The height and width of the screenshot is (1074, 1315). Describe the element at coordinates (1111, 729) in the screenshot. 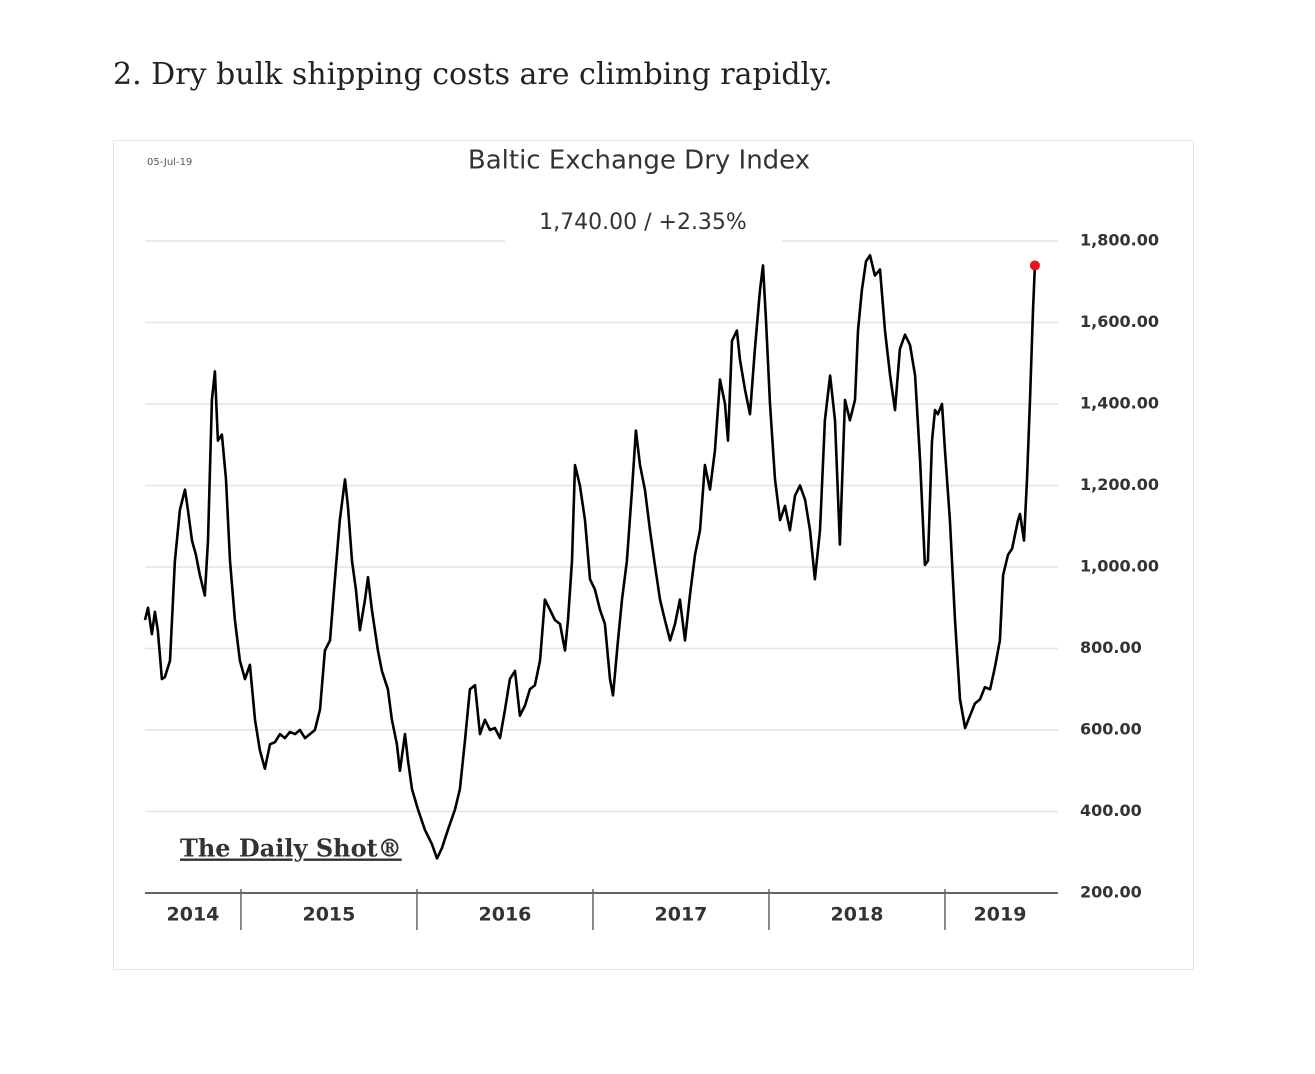

I see `y-tick-label: 600.00` at that location.